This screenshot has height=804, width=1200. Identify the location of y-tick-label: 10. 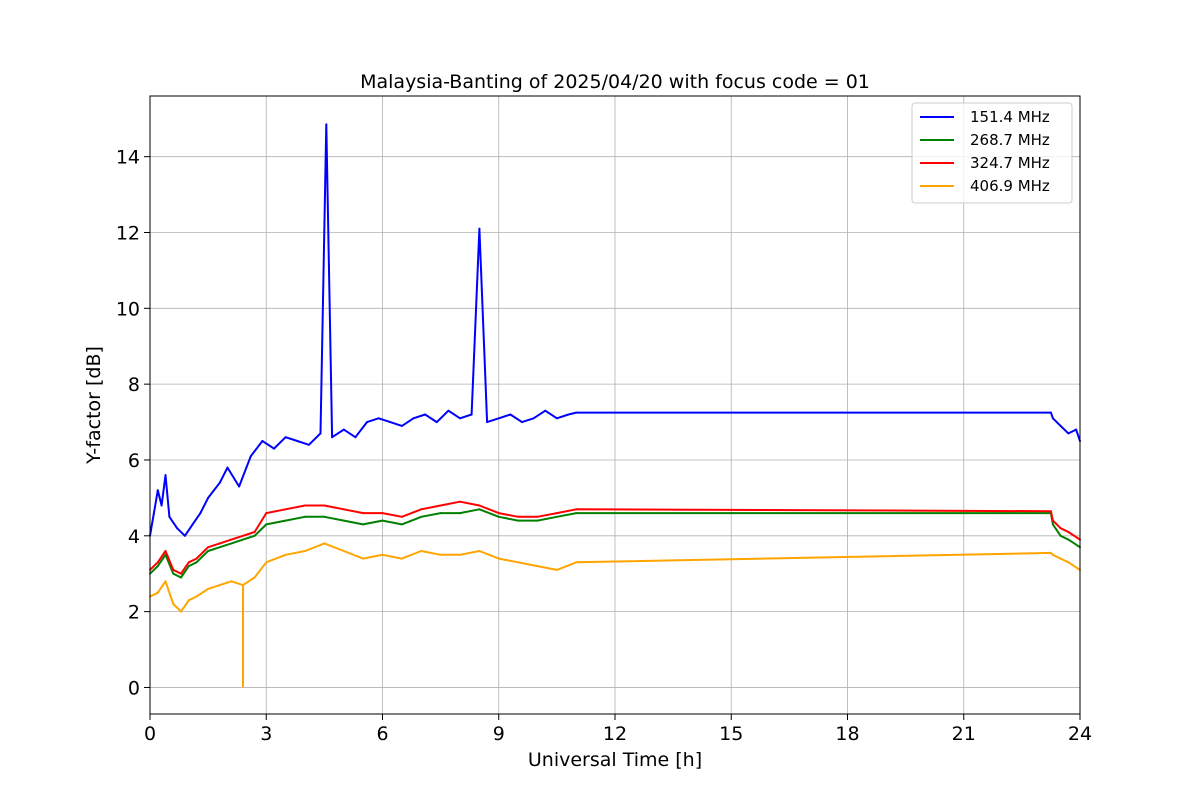
(128, 309).